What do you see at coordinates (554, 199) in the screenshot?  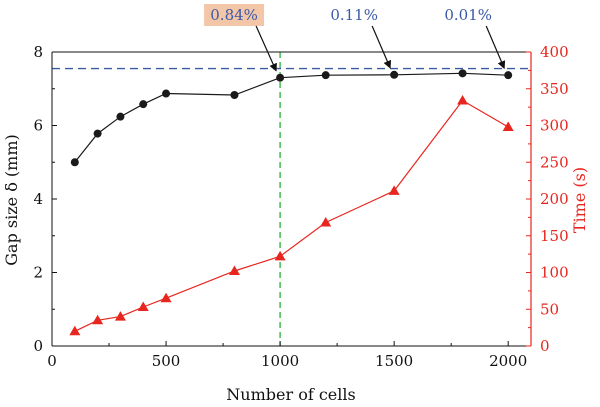 I see `y-right-tick-label: 200` at bounding box center [554, 199].